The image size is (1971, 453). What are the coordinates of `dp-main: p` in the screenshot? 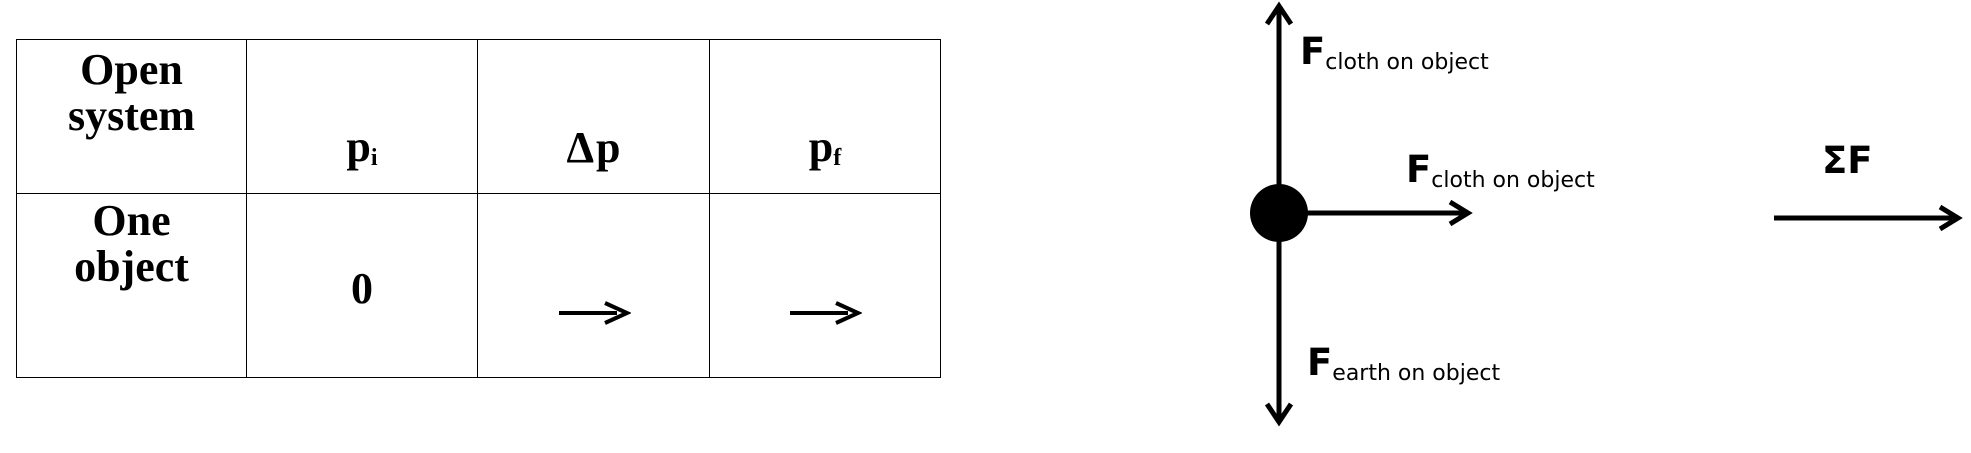 It's located at (608, 147).